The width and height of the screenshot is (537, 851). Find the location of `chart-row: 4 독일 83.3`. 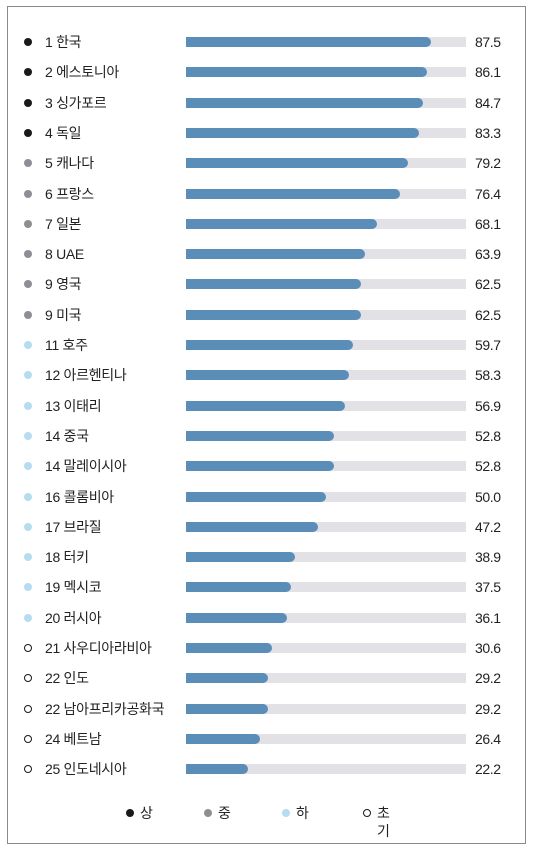

chart-row: 4 독일 83.3 is located at coordinates (267, 133).